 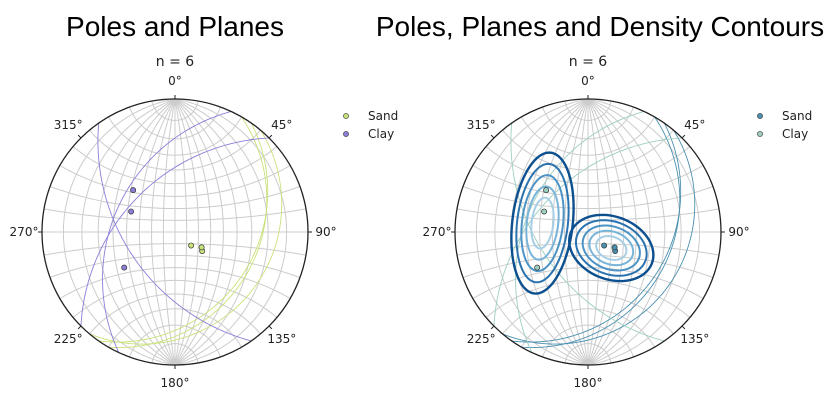 I want to click on legend-label-sand: Sand, so click(x=797, y=116).